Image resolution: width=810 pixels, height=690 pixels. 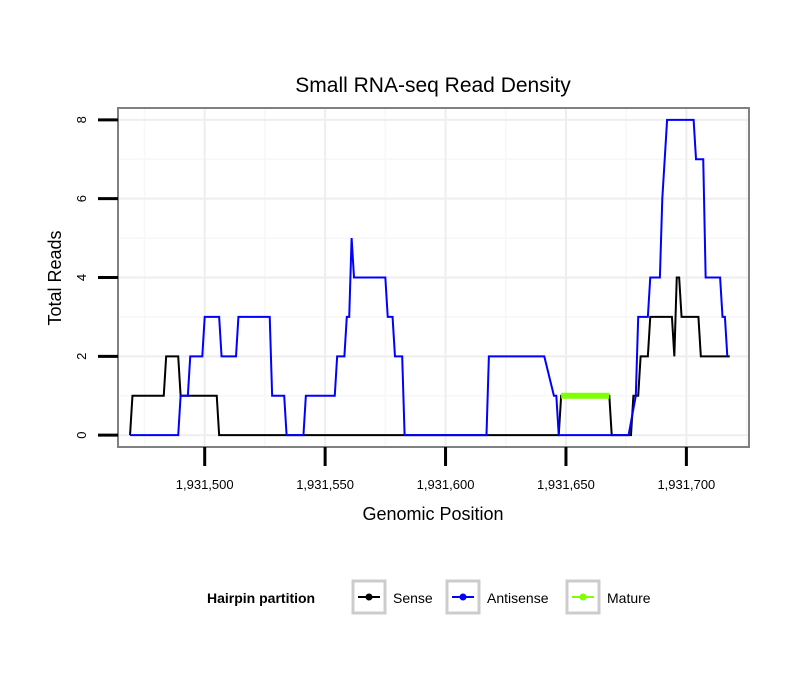 I want to click on legend: Hairpin partition Sense Antisense Mature, so click(x=429, y=597).